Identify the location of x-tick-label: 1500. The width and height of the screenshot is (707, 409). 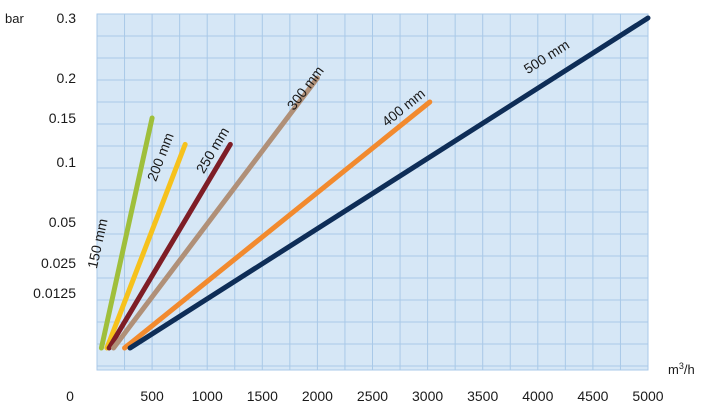
(262, 396).